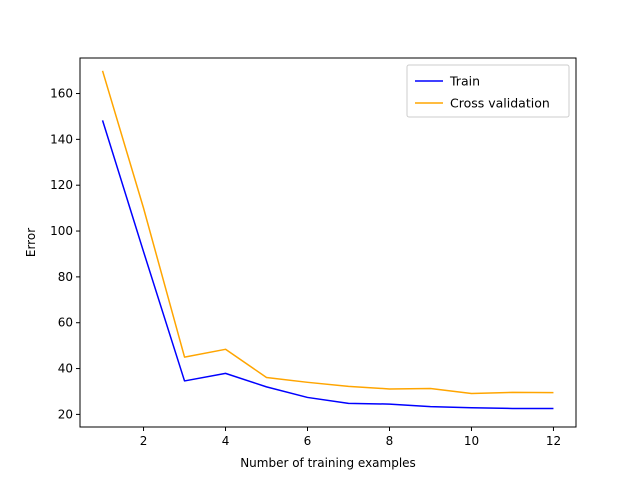 This screenshot has width=640, height=480. What do you see at coordinates (31, 242) in the screenshot?
I see `y-axis-label: Error` at bounding box center [31, 242].